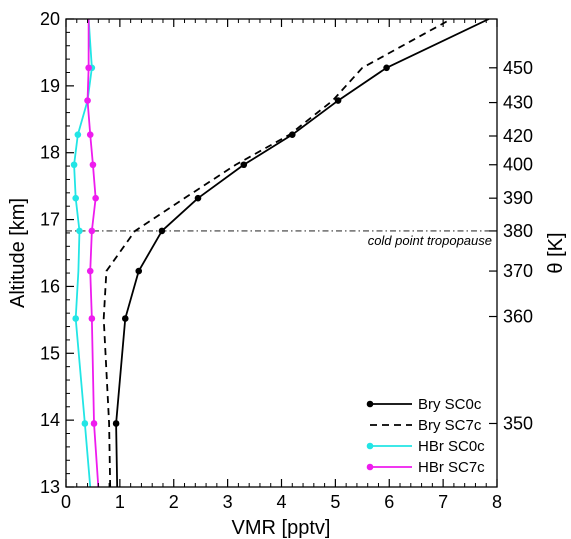 This screenshot has height=539, width=571. Describe the element at coordinates (443, 502) in the screenshot. I see `x-tick-label: 7` at that location.